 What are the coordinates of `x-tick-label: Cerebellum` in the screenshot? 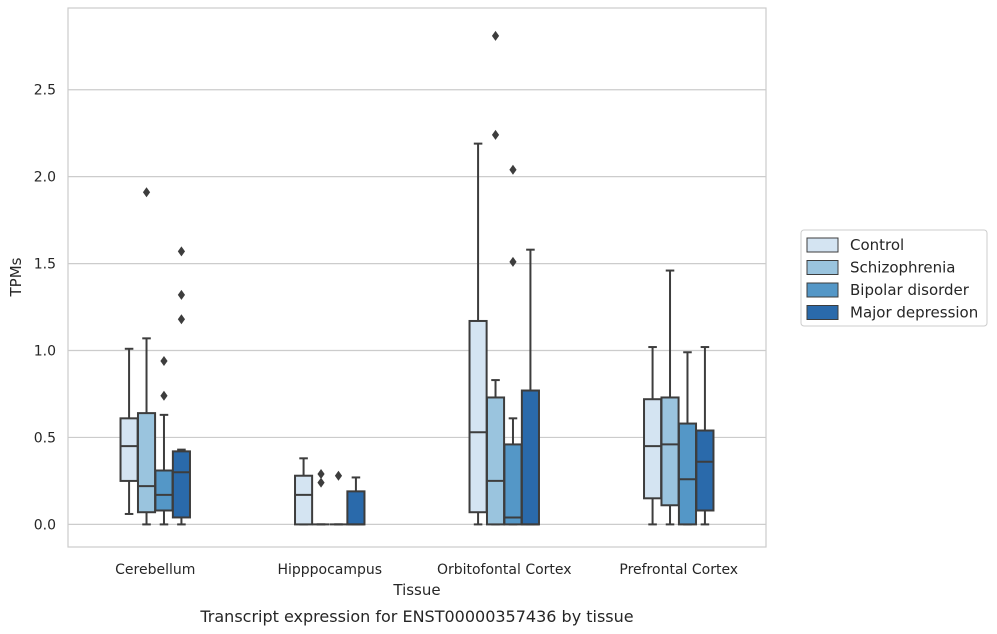 It's located at (155, 570).